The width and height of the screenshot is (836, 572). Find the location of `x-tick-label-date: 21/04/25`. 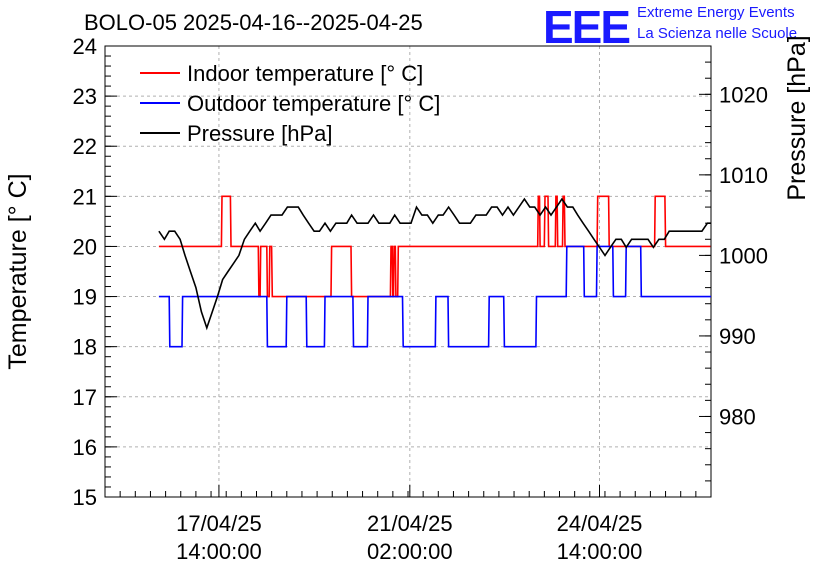

x-tick-label-date: 21/04/25 is located at coordinates (410, 523).